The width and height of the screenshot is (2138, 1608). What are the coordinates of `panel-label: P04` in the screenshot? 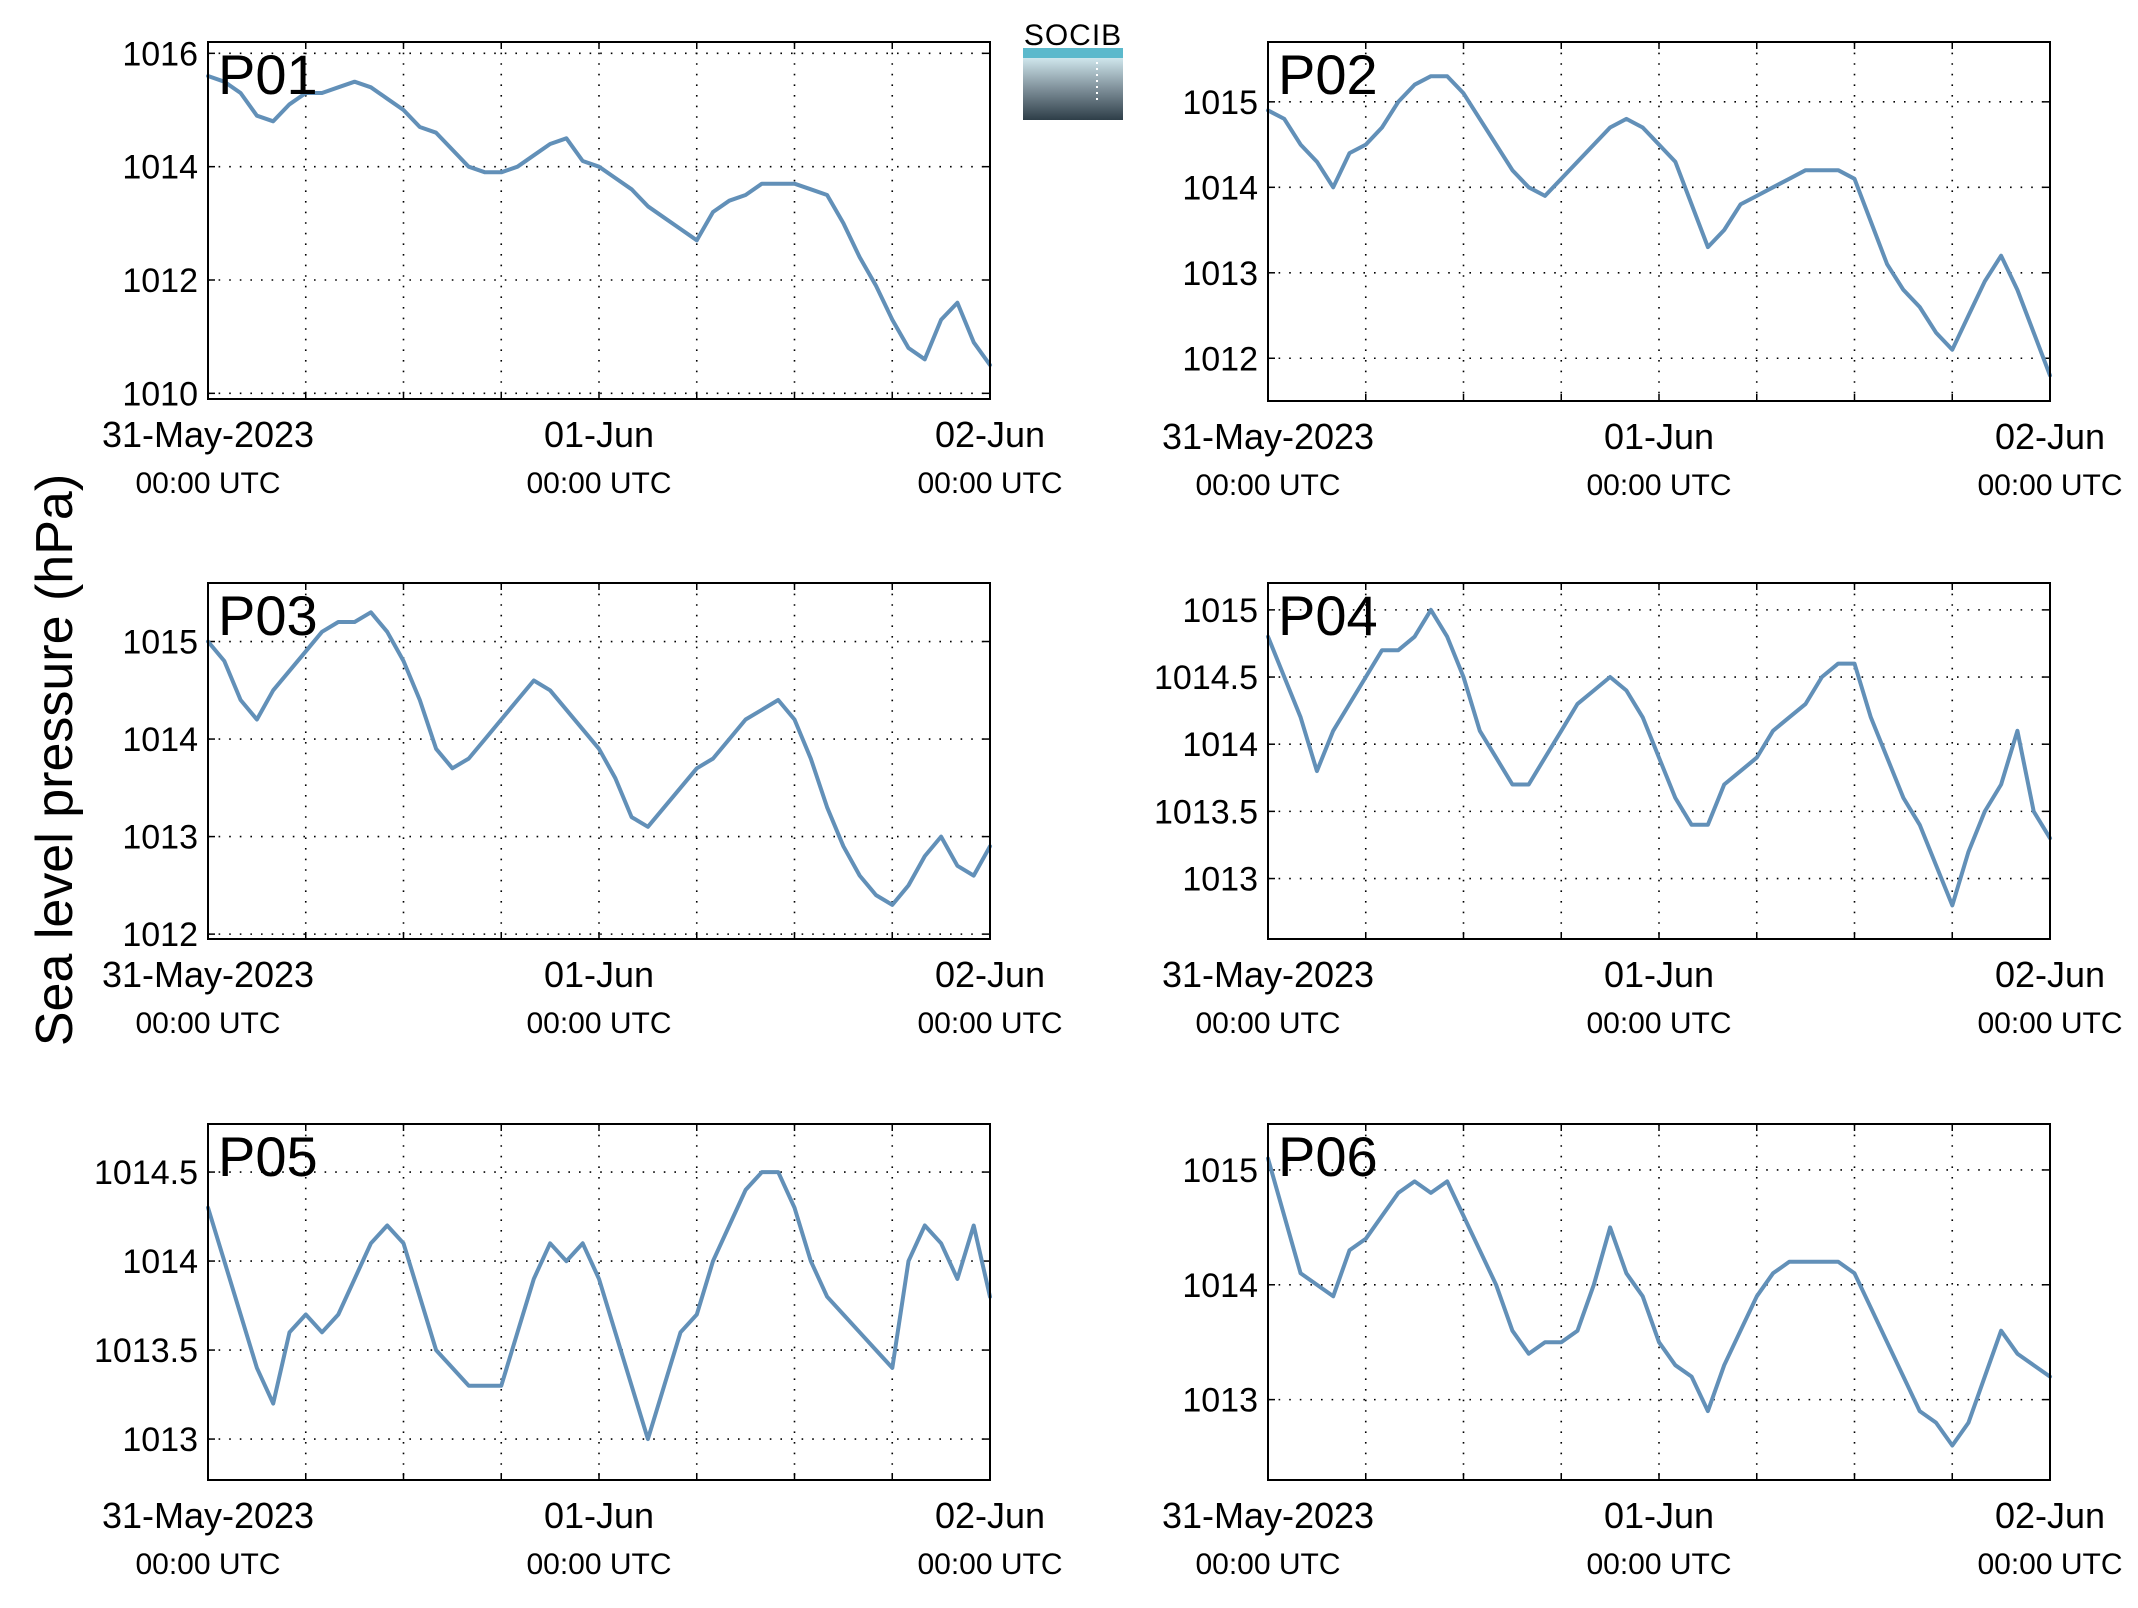 It's located at (1328, 615).